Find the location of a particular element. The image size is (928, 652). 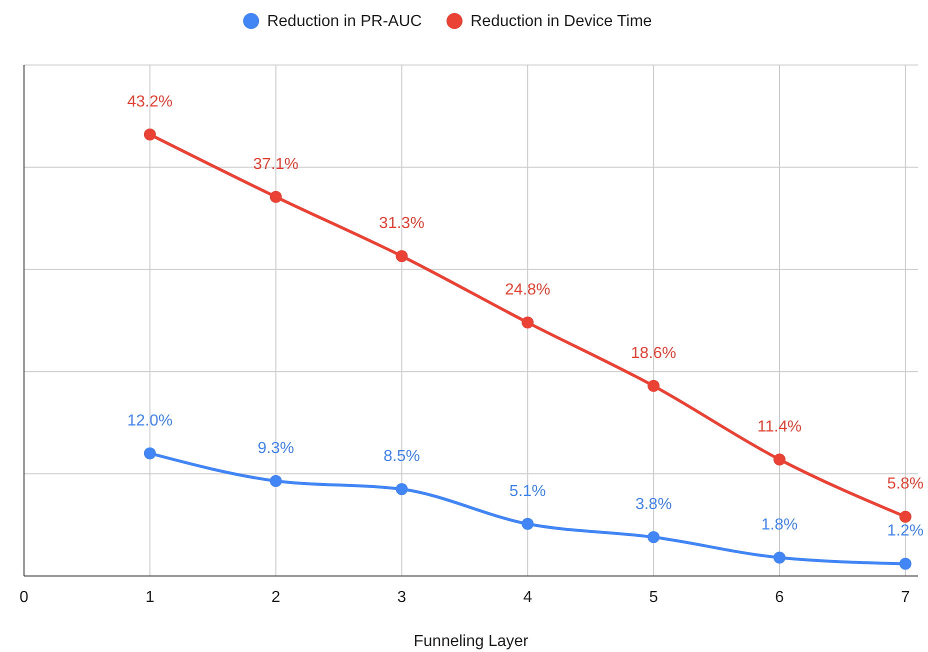

x-tick-label: 0 is located at coordinates (24, 597).